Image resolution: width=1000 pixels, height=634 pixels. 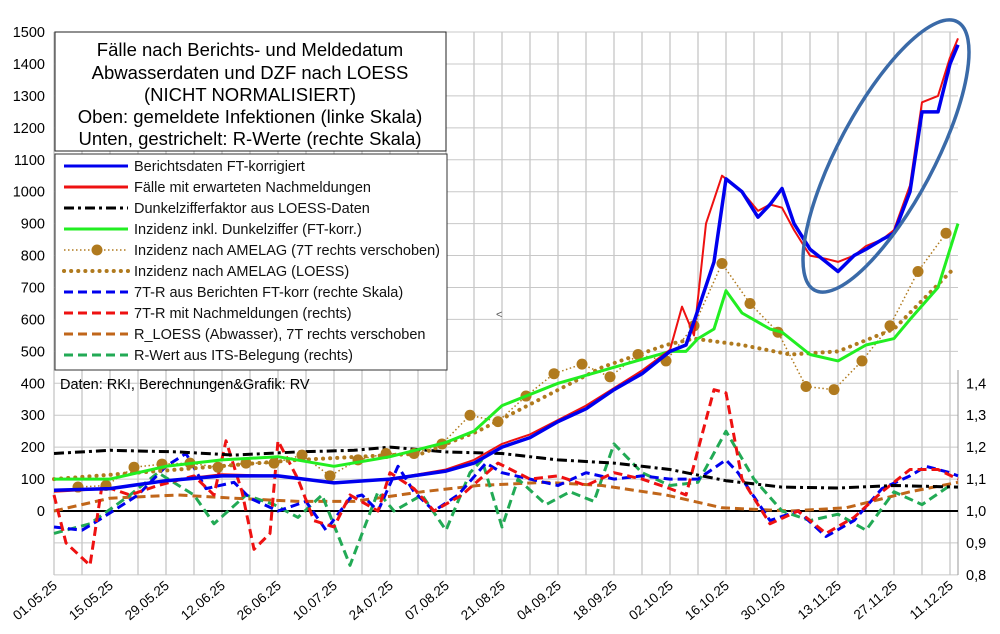 I want to click on y-left-tick-label: 1100, so click(x=29, y=161).